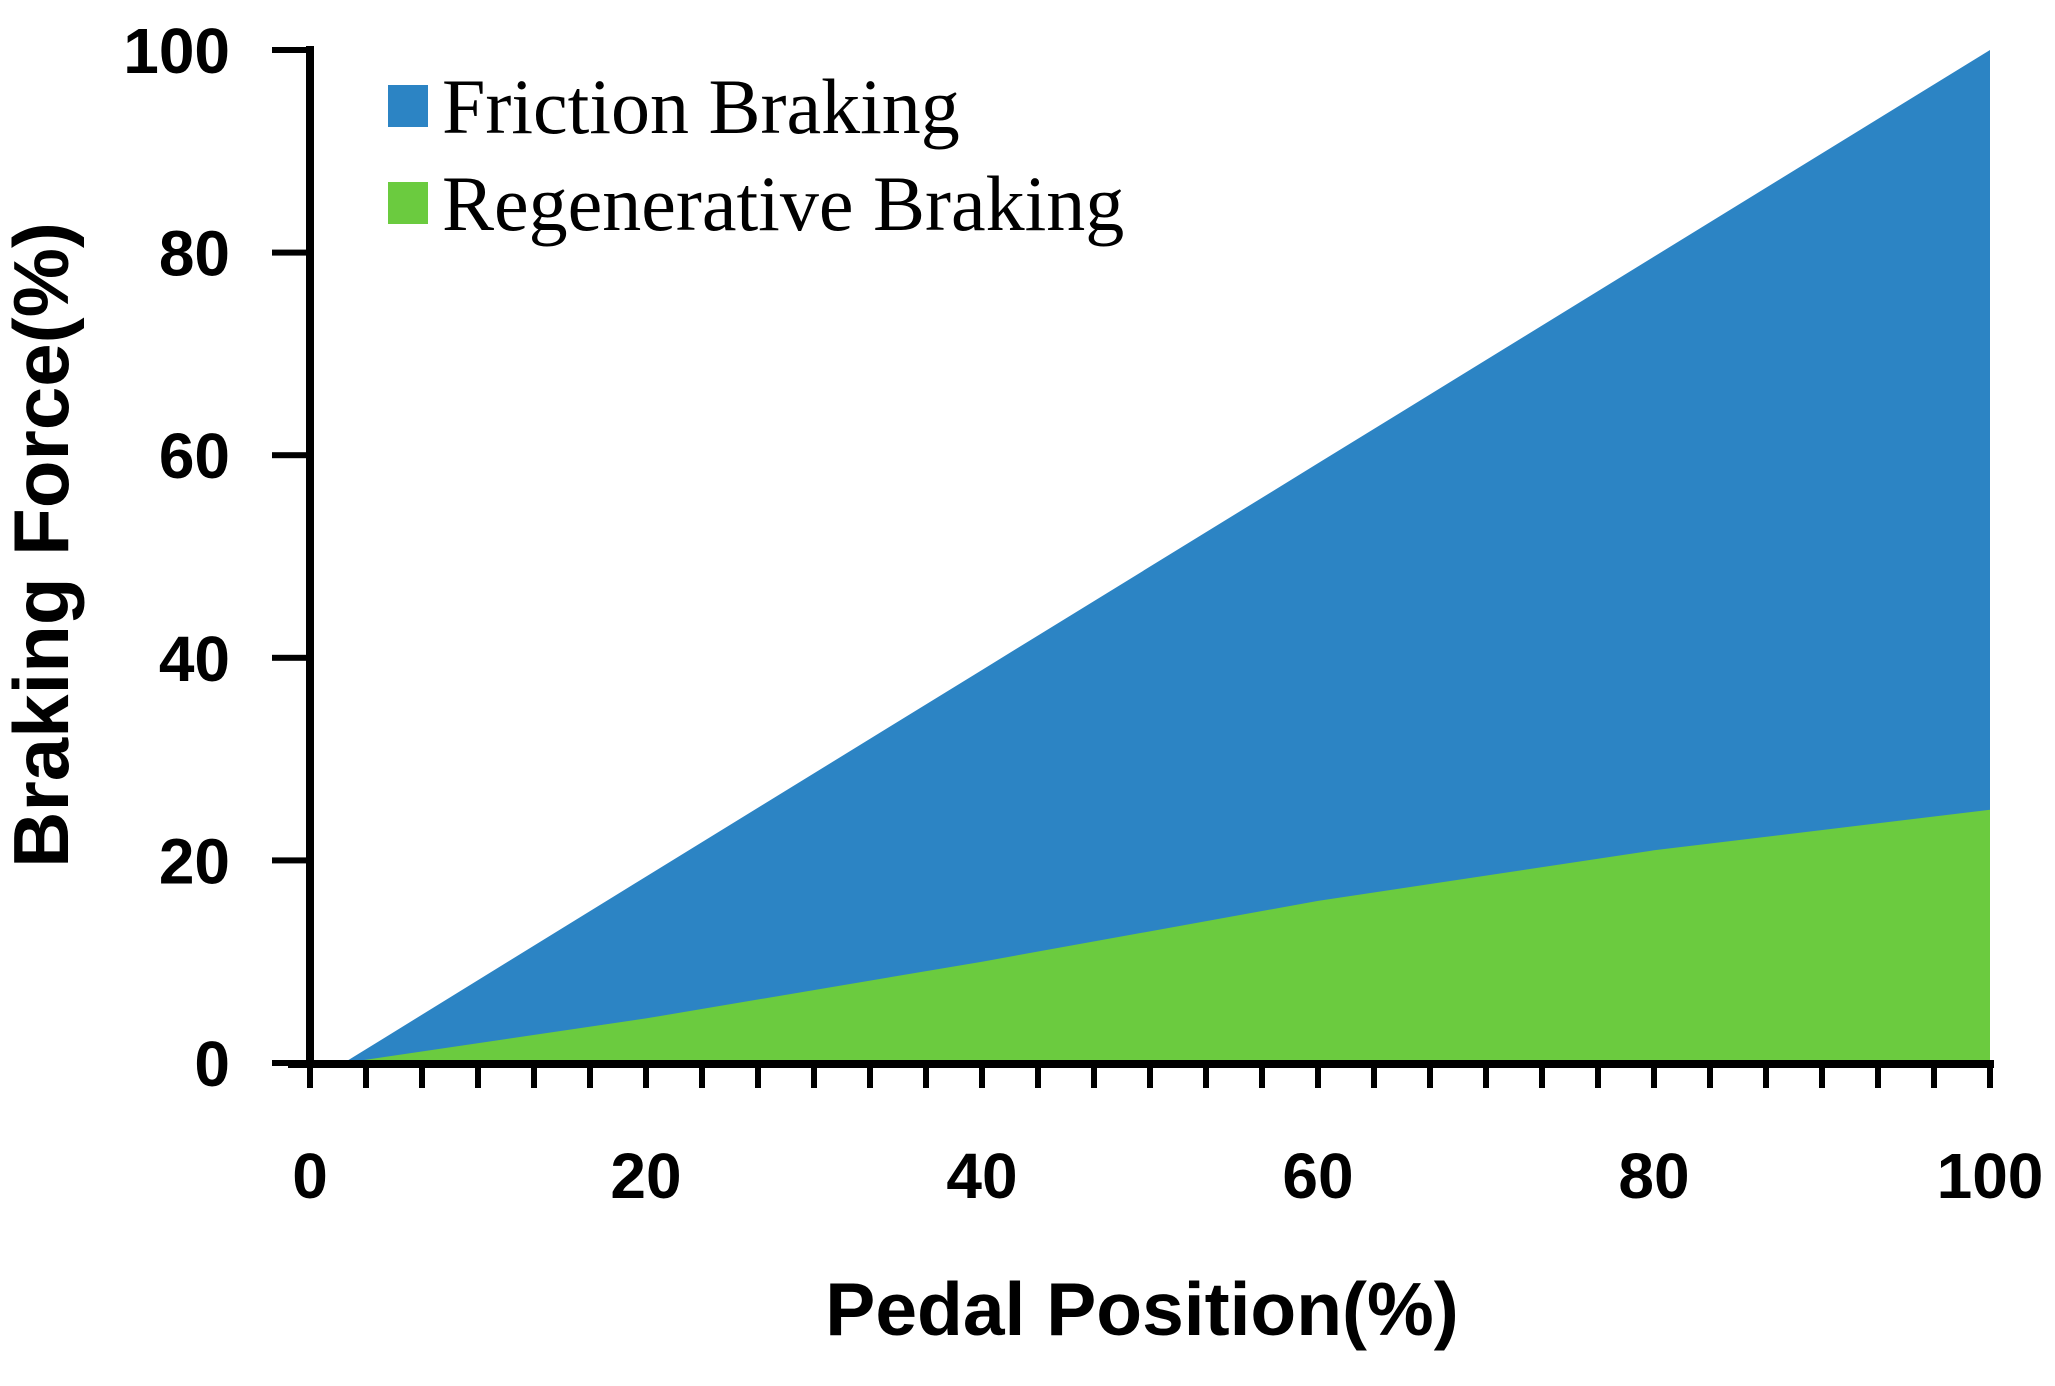  I want to click on y-axis-line, so click(310, 557).